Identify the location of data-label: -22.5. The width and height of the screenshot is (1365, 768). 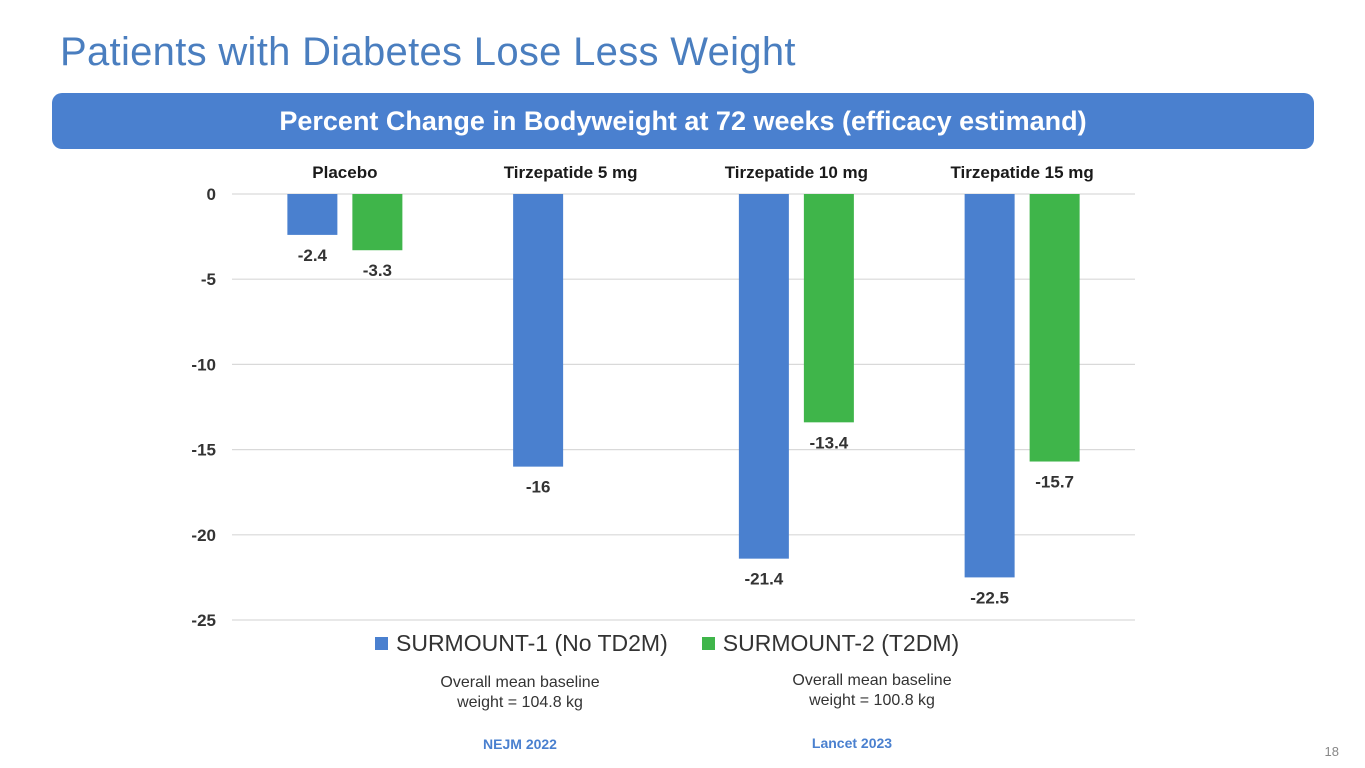
(989, 597).